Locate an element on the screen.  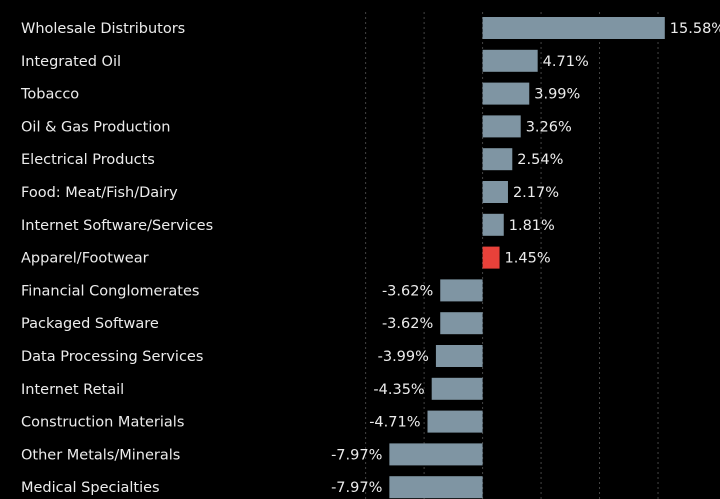
value-label: -4.35% is located at coordinates (398, 390).